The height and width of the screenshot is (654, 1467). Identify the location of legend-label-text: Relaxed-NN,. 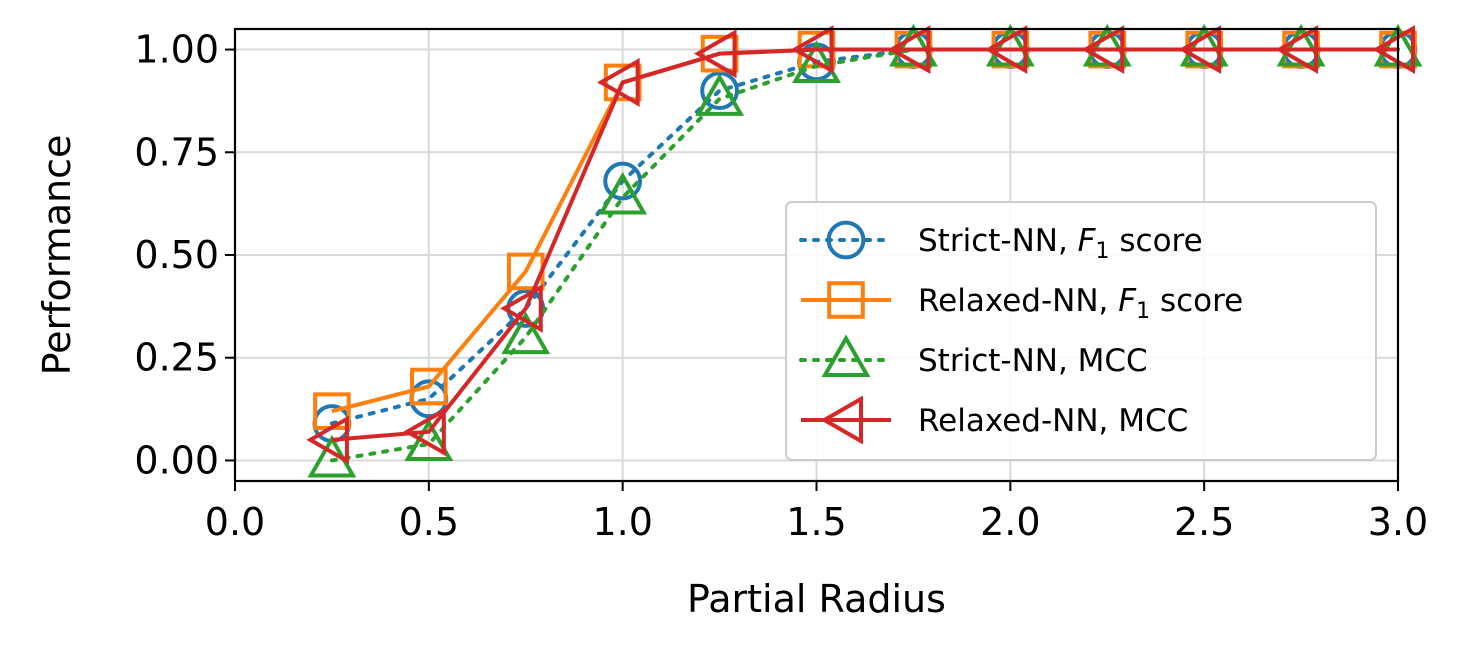
(1018, 301).